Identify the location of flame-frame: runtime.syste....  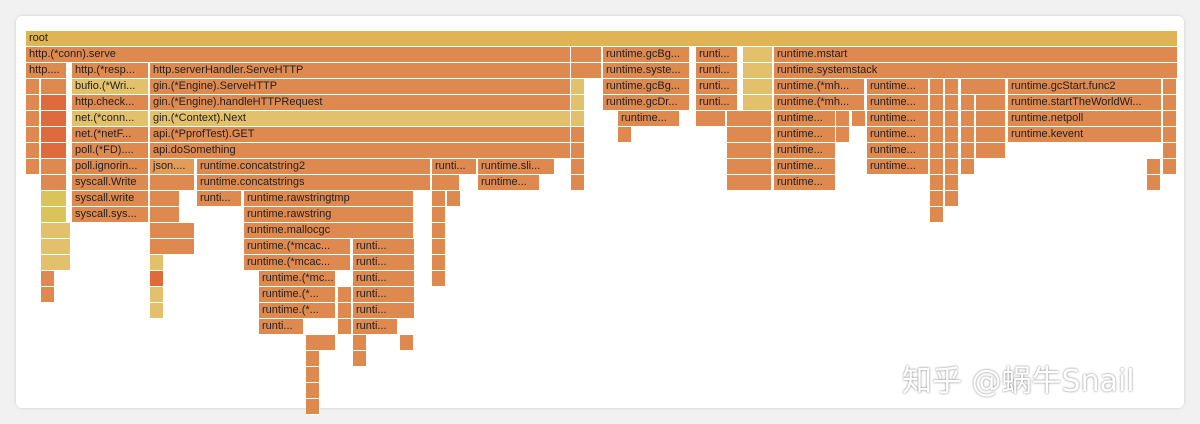
(646, 71).